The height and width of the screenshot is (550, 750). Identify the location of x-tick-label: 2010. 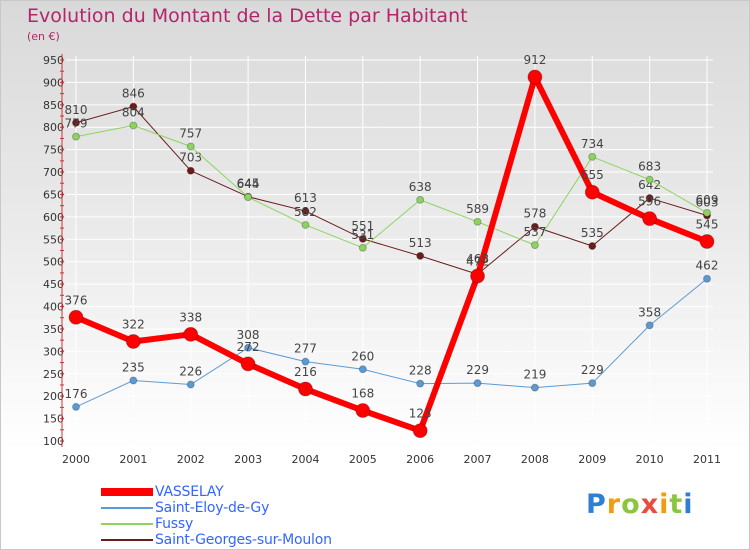
(650, 459).